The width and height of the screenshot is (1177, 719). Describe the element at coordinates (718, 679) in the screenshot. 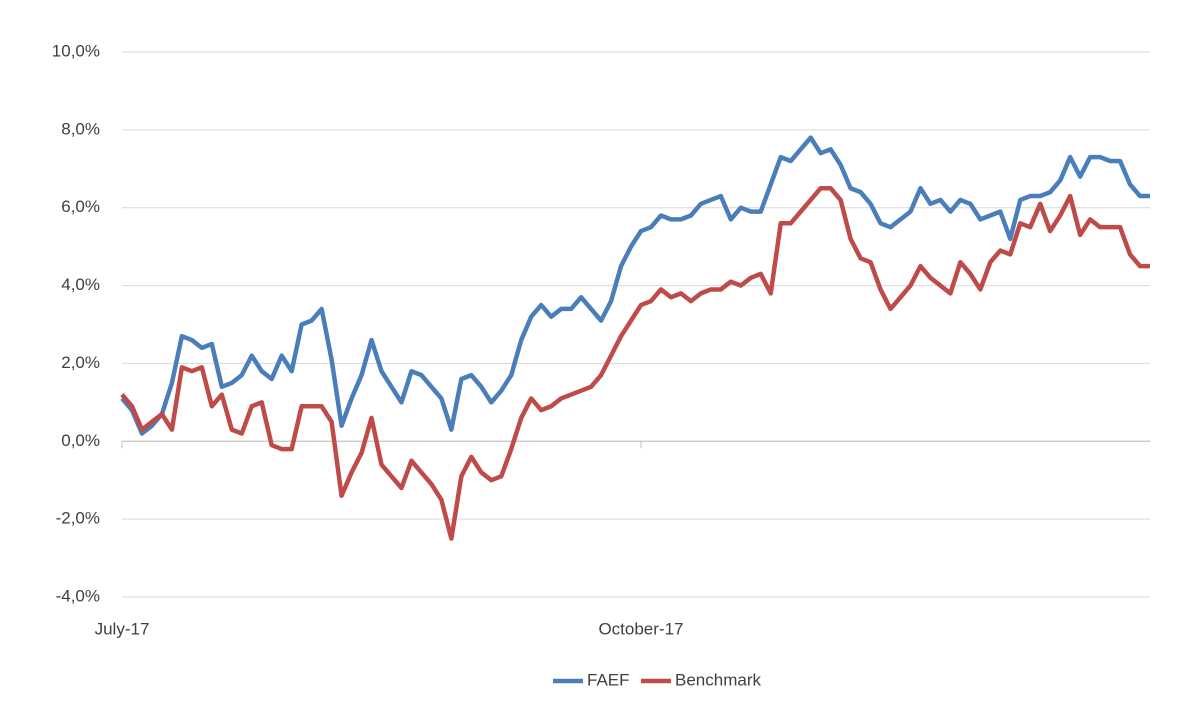

I see `legend-label: Benchmark` at that location.